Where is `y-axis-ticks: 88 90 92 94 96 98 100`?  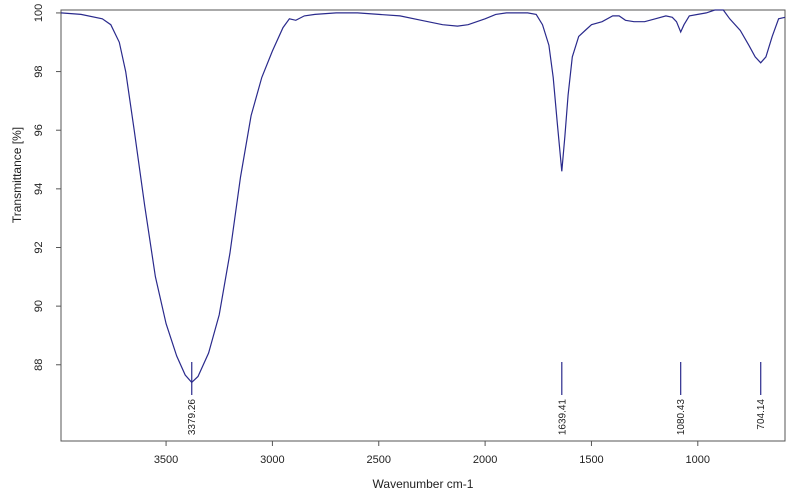
y-axis-ticks: 88 90 92 94 96 98 100 is located at coordinates (47, 187).